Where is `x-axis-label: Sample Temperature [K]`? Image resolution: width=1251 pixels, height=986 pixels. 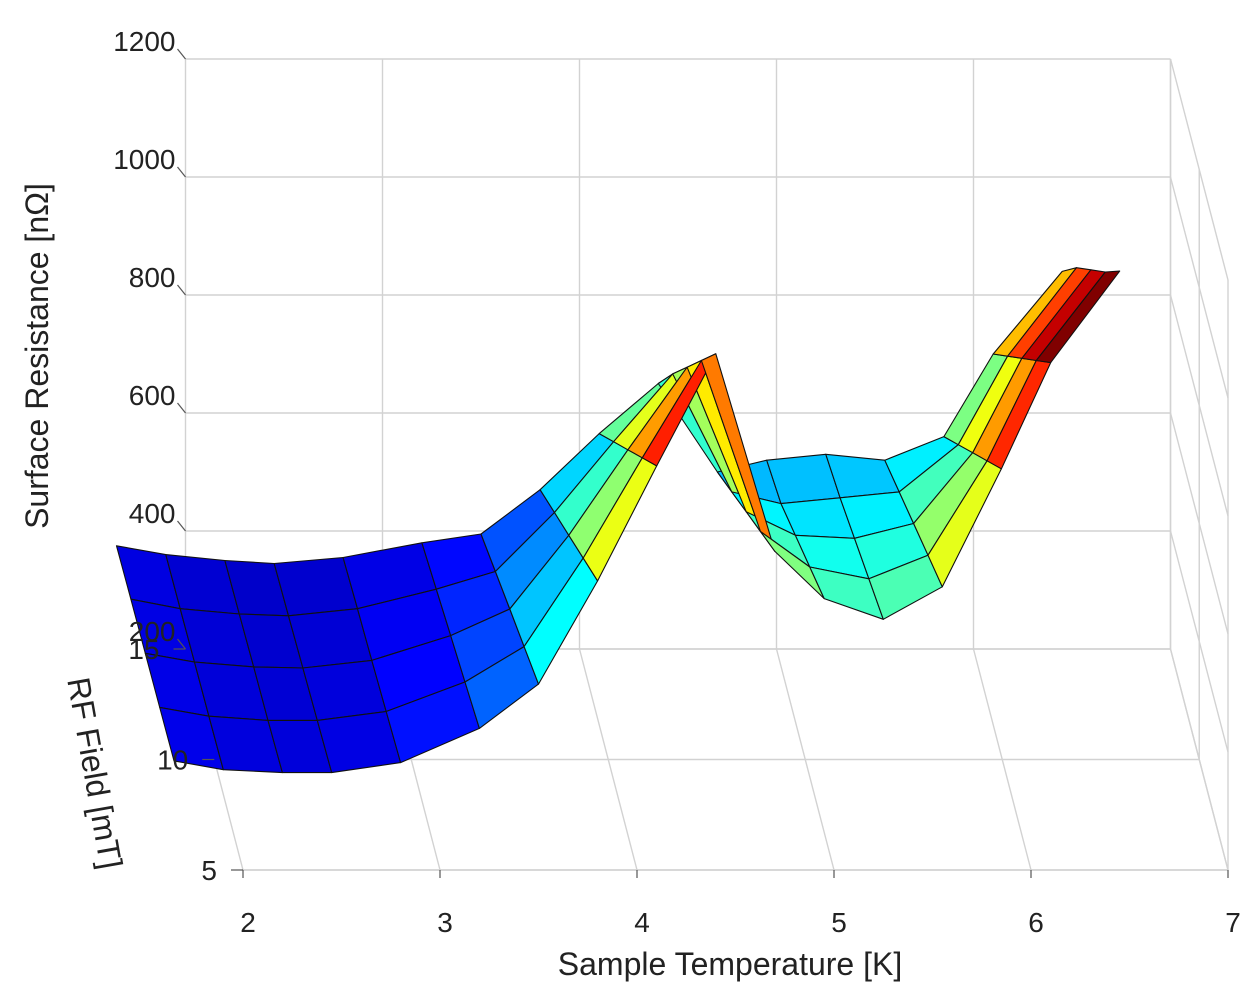
x-axis-label: Sample Temperature [K] is located at coordinates (730, 964).